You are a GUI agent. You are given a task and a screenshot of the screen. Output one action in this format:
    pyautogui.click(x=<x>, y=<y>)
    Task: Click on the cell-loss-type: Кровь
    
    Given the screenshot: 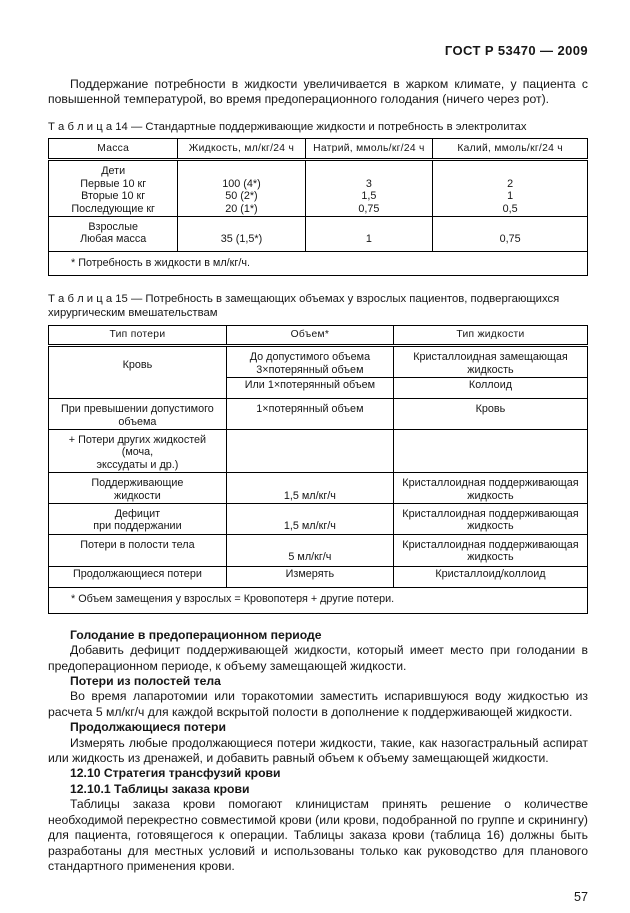 What is the action you would take?
    pyautogui.click(x=137, y=372)
    